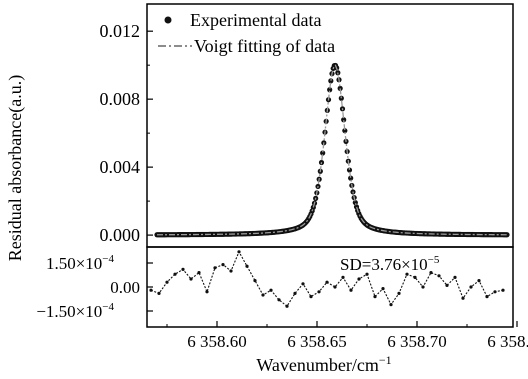 The image size is (528, 379). What do you see at coordinates (120, 31) in the screenshot?
I see `top-y-tick-label: 0.012` at bounding box center [120, 31].